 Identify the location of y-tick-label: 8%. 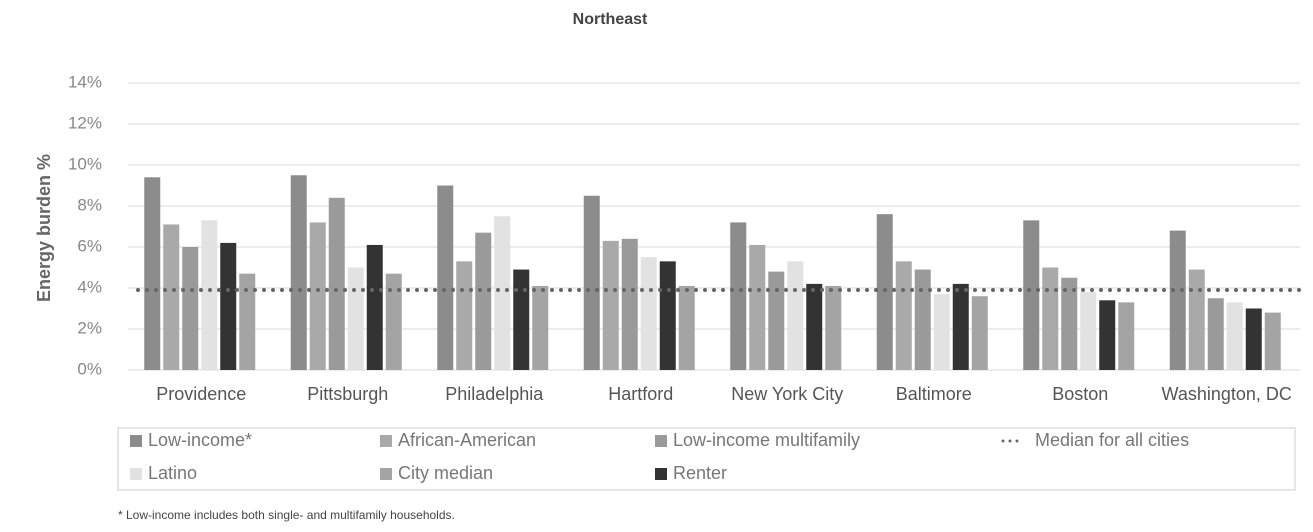
(89, 204).